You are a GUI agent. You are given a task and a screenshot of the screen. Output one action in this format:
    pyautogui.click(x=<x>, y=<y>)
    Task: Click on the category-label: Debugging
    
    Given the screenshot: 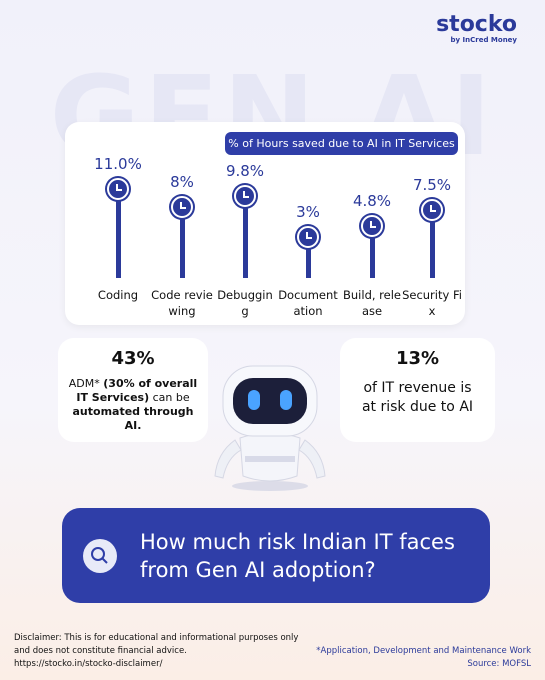 What is the action you would take?
    pyautogui.click(x=245, y=303)
    